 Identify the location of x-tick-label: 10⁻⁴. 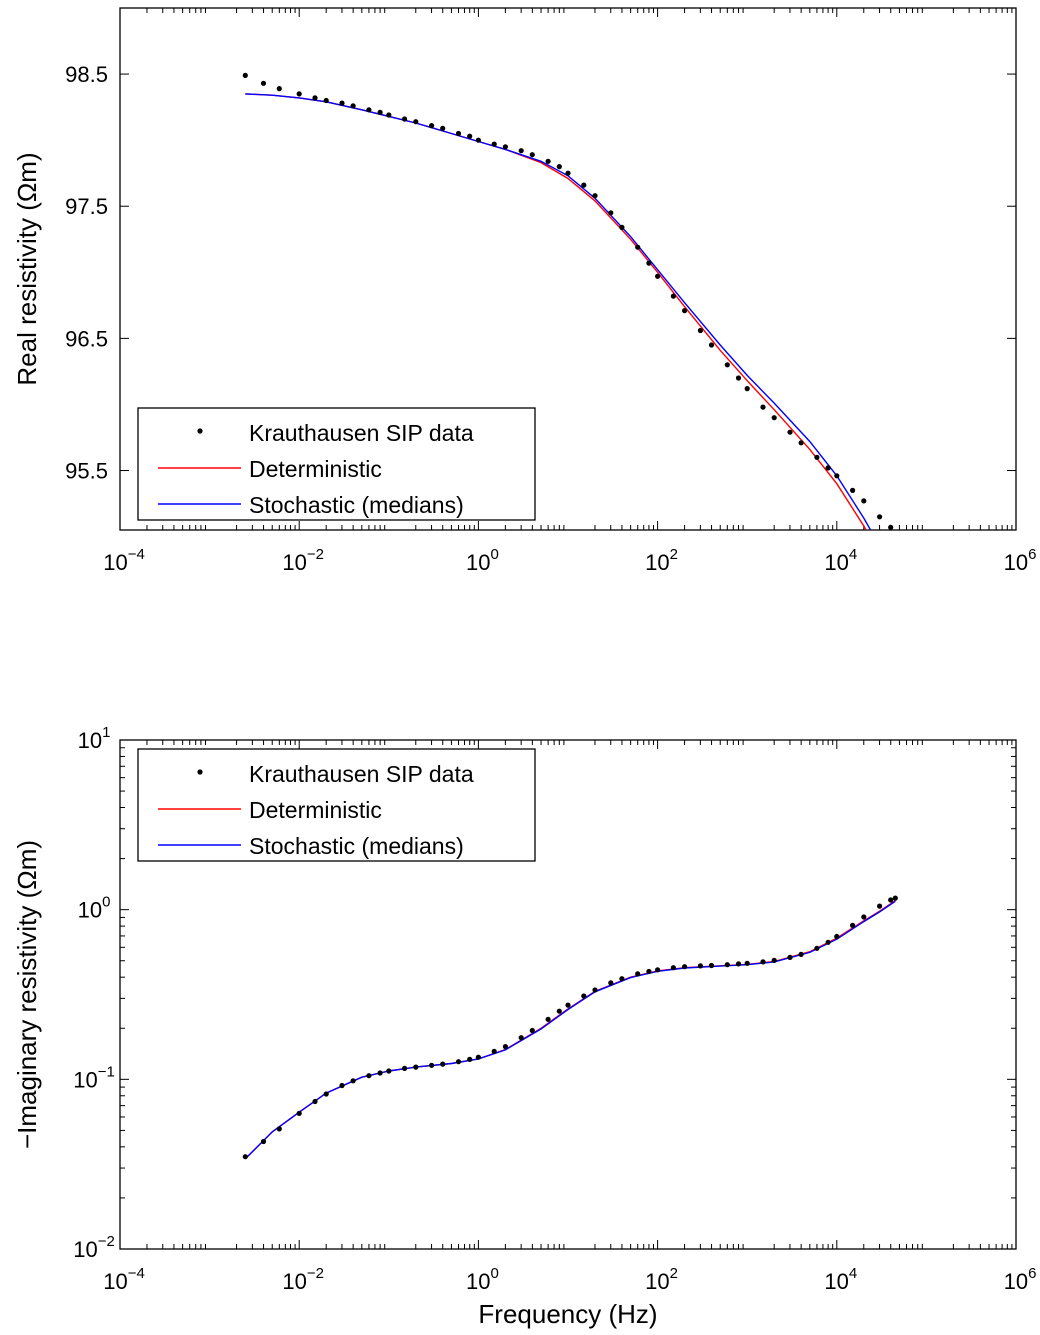
(124, 1279).